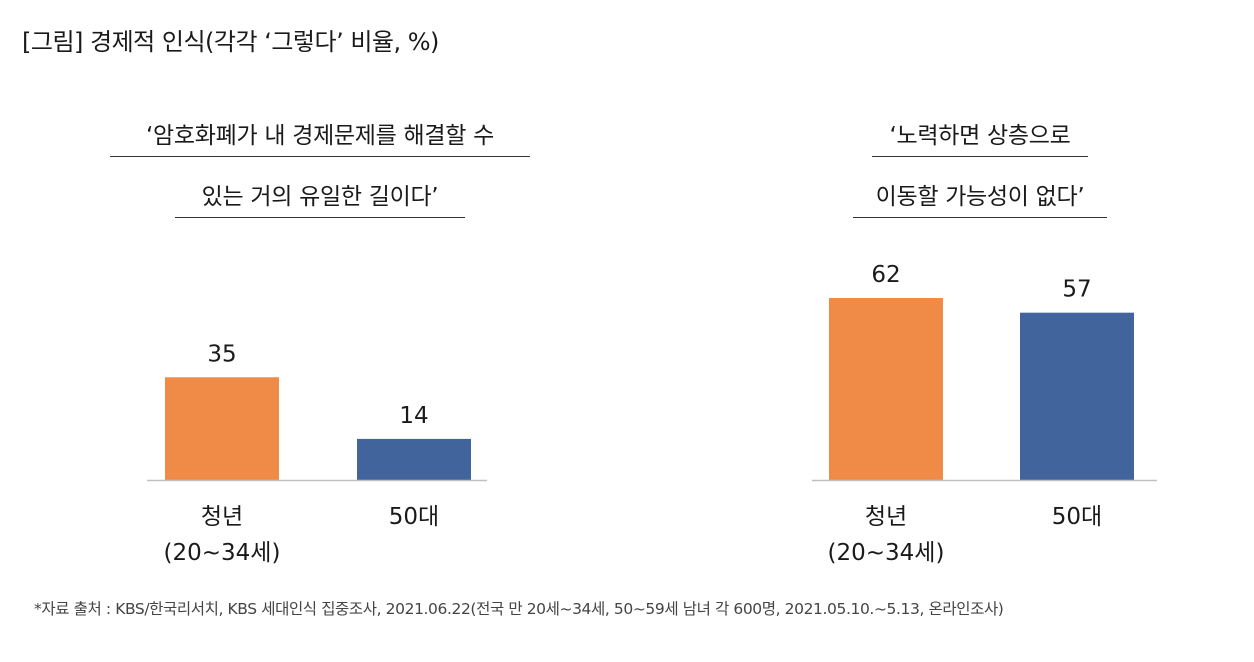  What do you see at coordinates (221, 354) in the screenshot?
I see `chart-1-data-label-1: 35` at bounding box center [221, 354].